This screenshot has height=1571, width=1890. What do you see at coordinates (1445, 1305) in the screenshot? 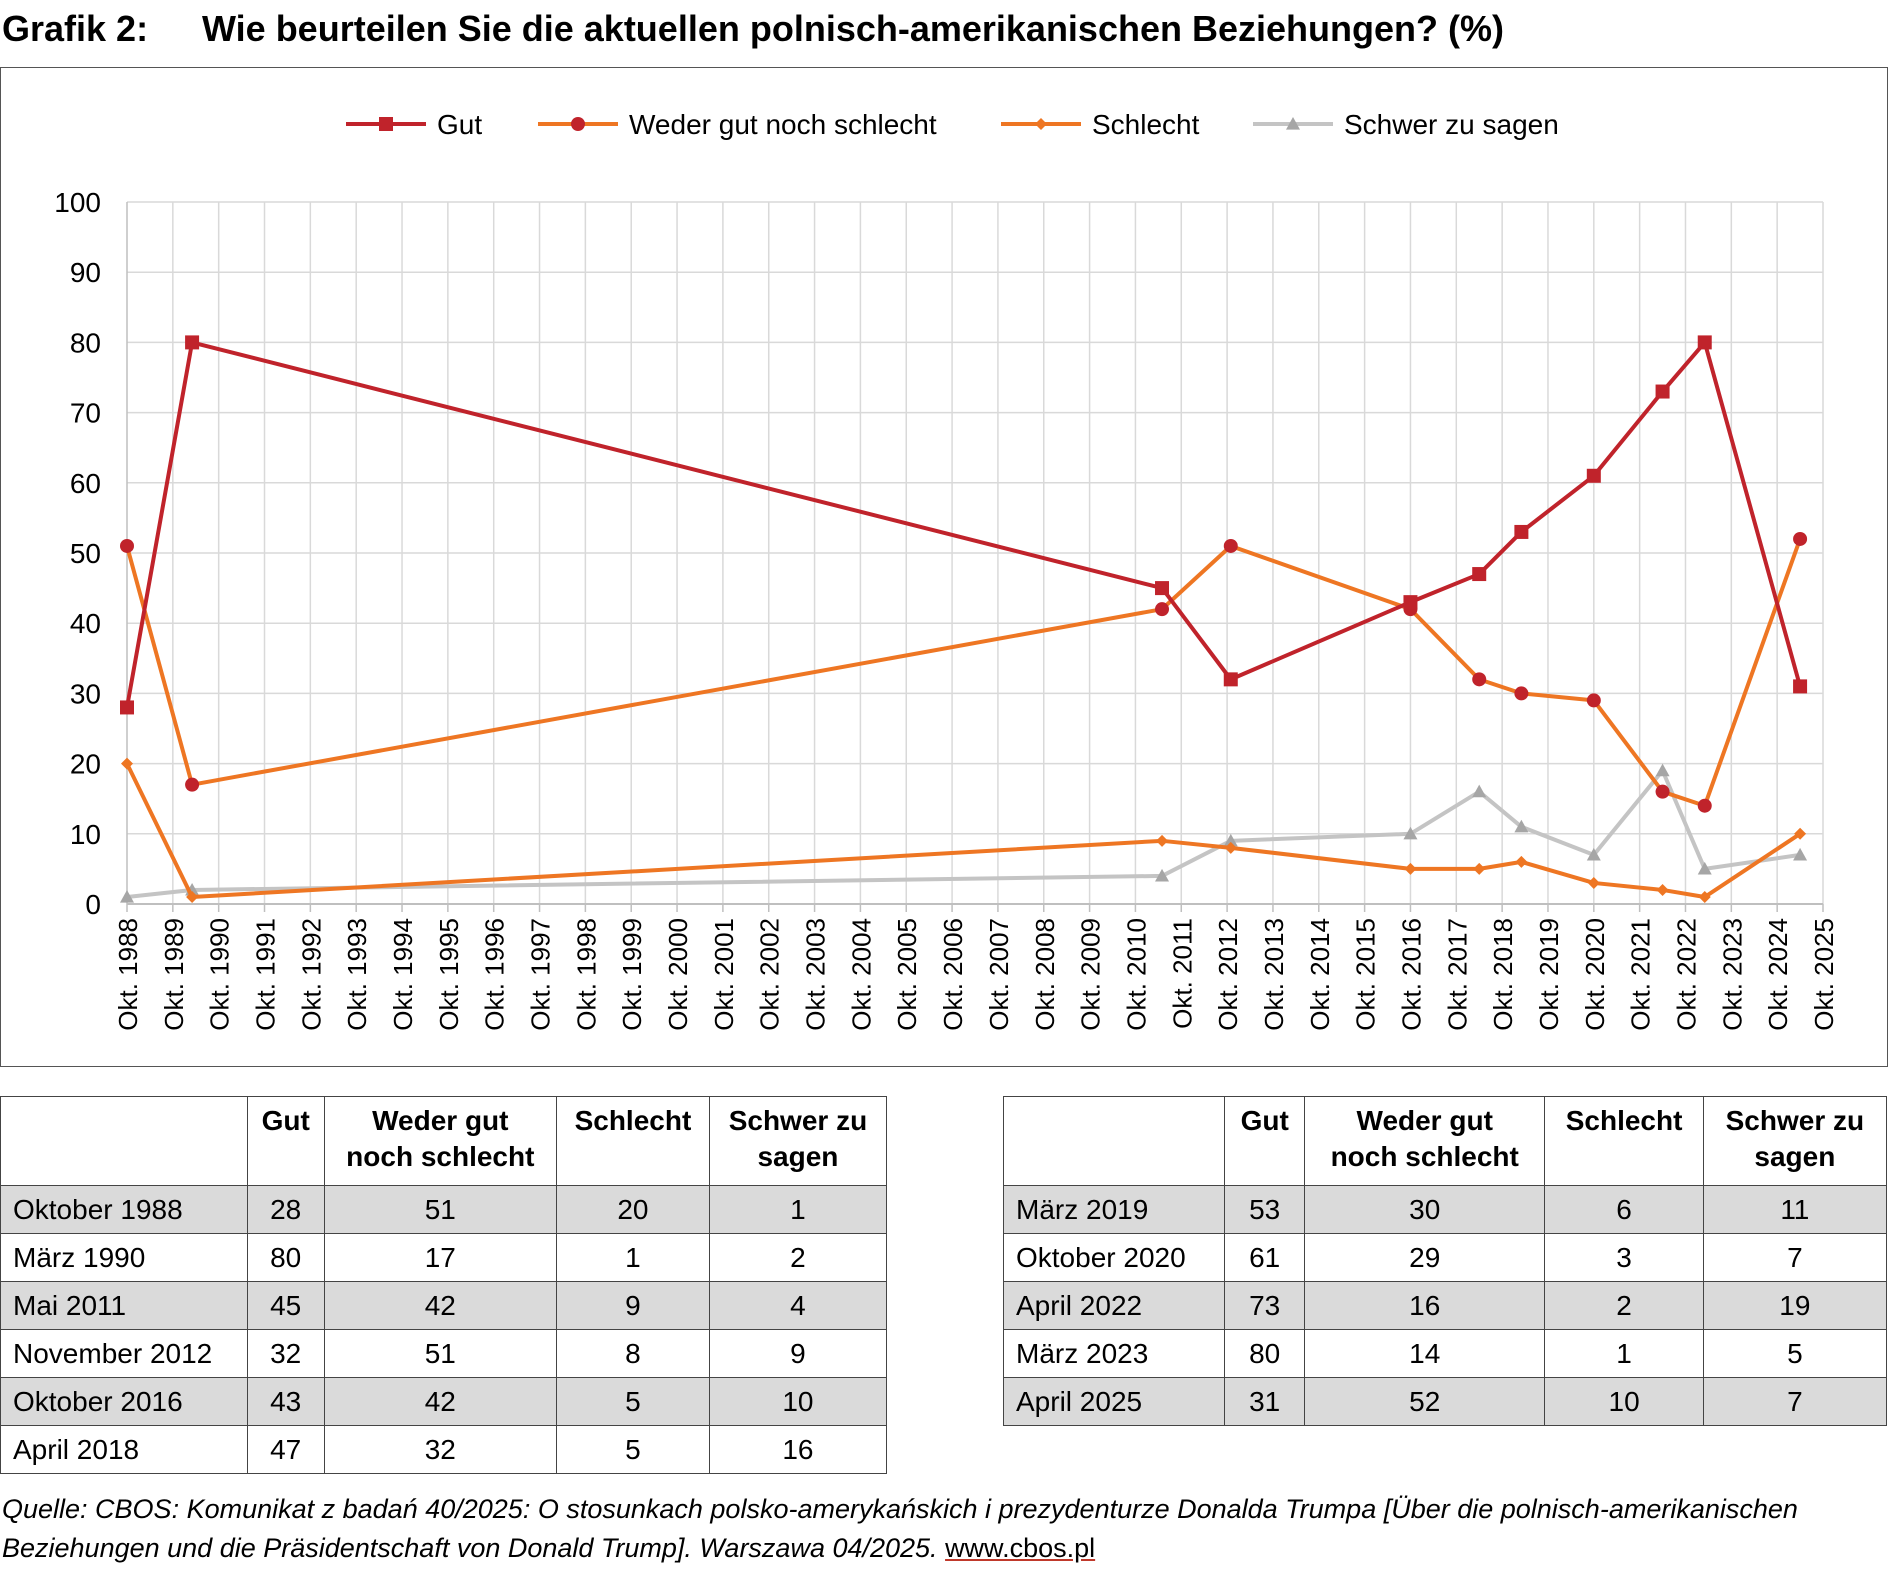
I see `table-row: April 2022 73 16 2 19` at bounding box center [1445, 1305].